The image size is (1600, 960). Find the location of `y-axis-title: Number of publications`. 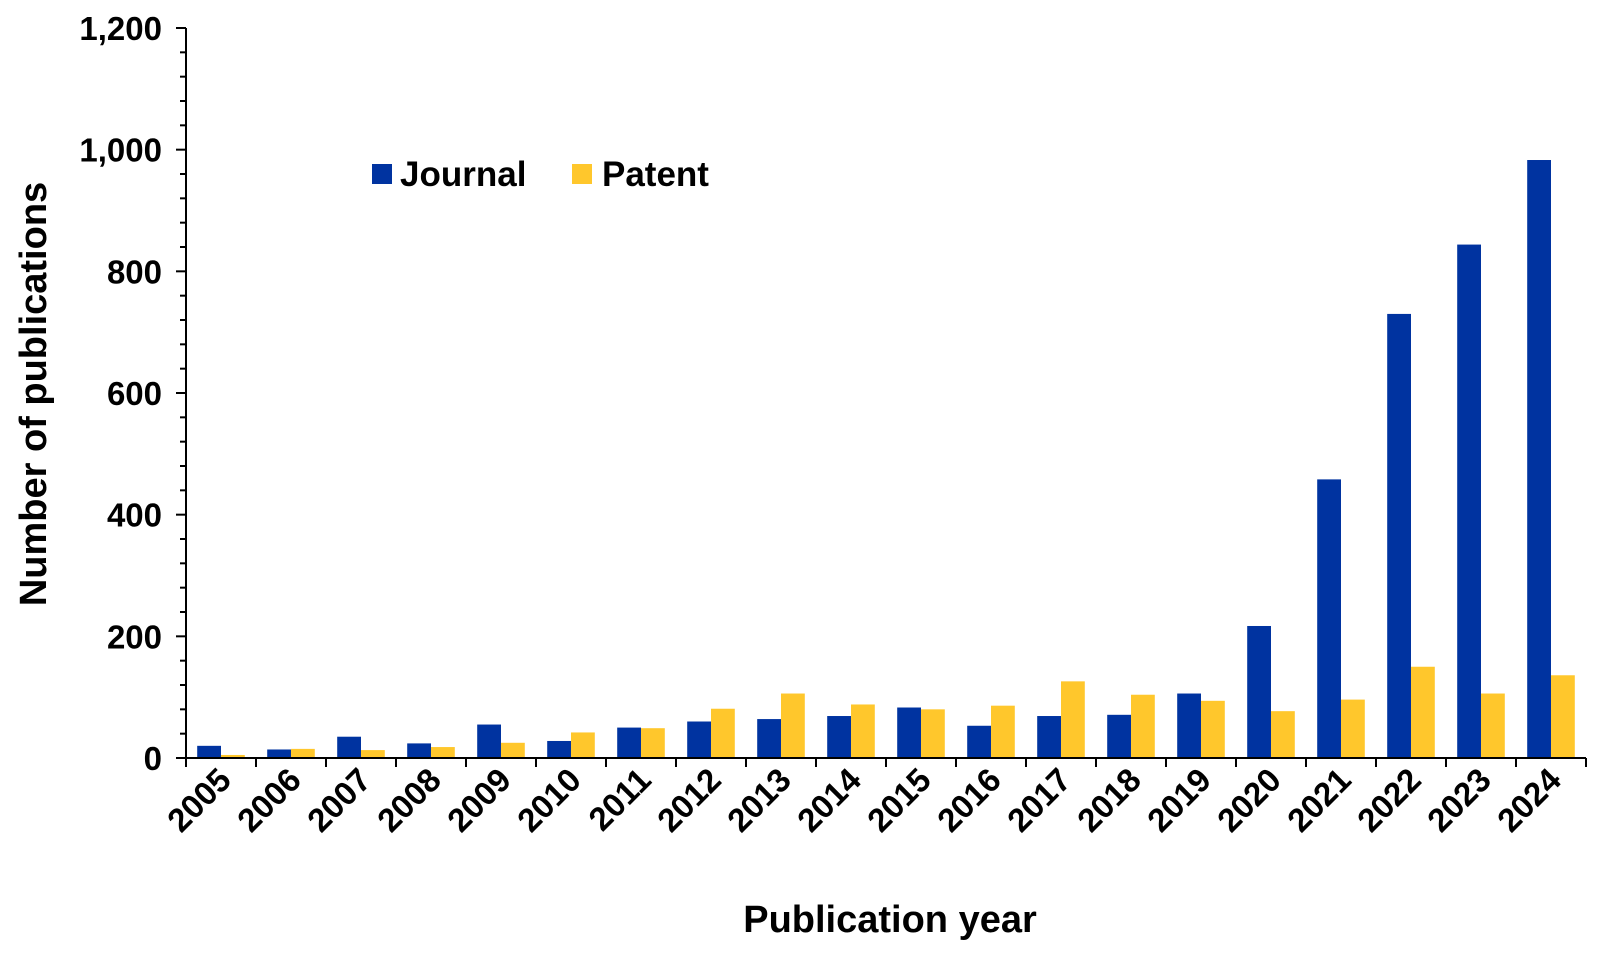

y-axis-title: Number of publications is located at coordinates (34, 394).